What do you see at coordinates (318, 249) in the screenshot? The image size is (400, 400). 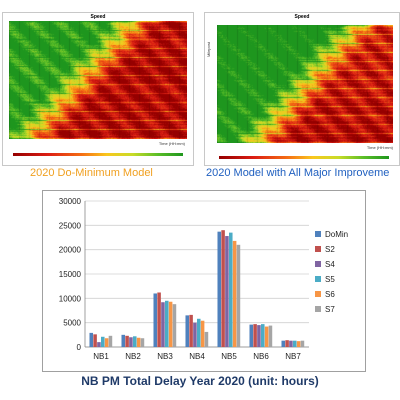 I see `legend-swatch-s2` at bounding box center [318, 249].